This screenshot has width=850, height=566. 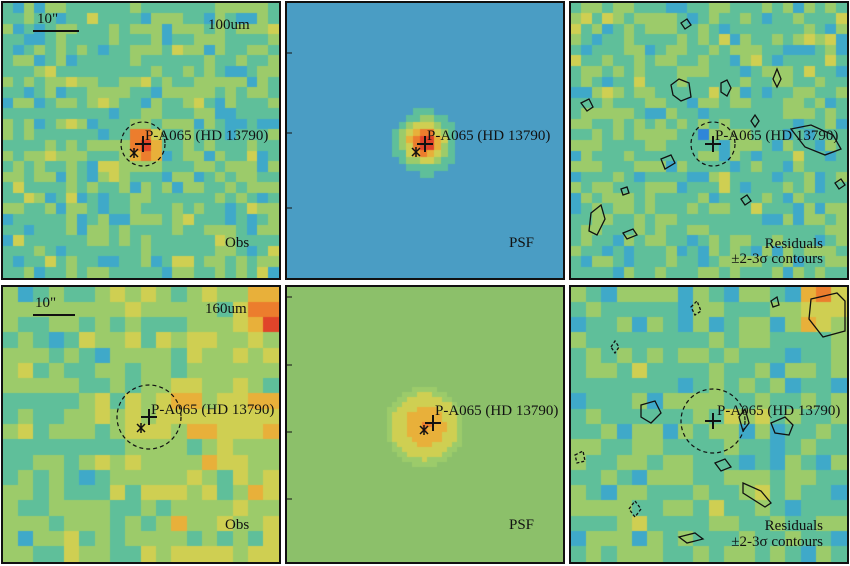 I want to click on overlay-100um-residuals, so click(x=713, y=129).